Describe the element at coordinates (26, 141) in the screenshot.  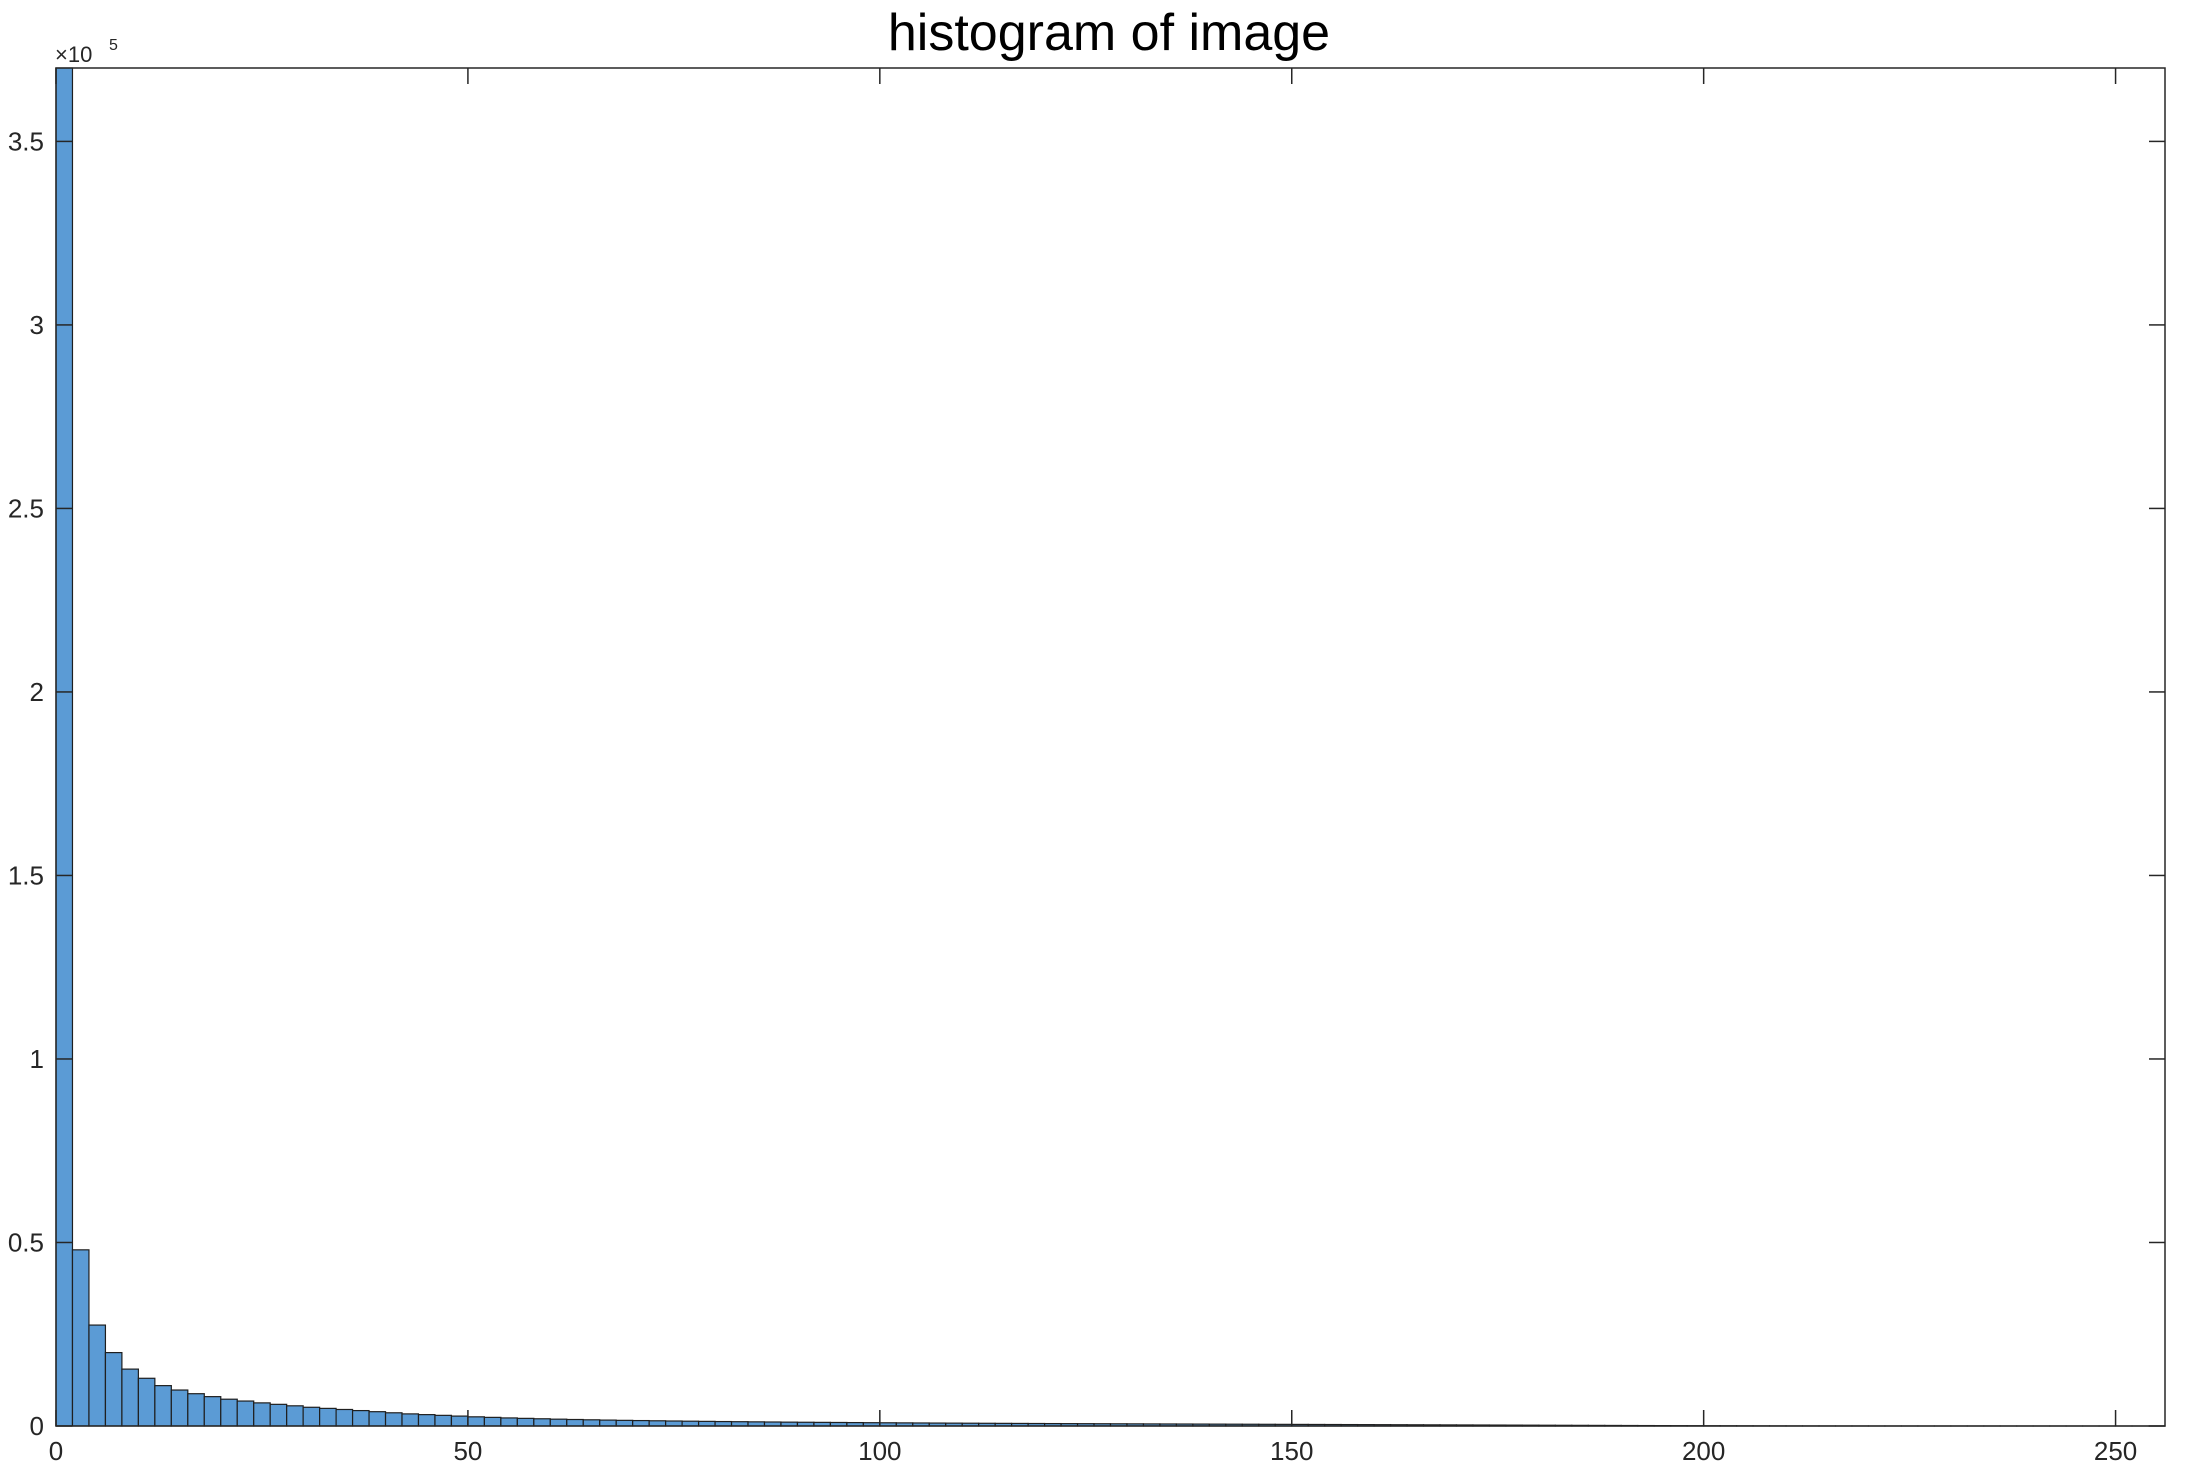
I see `y-tick-label: 3.5` at that location.